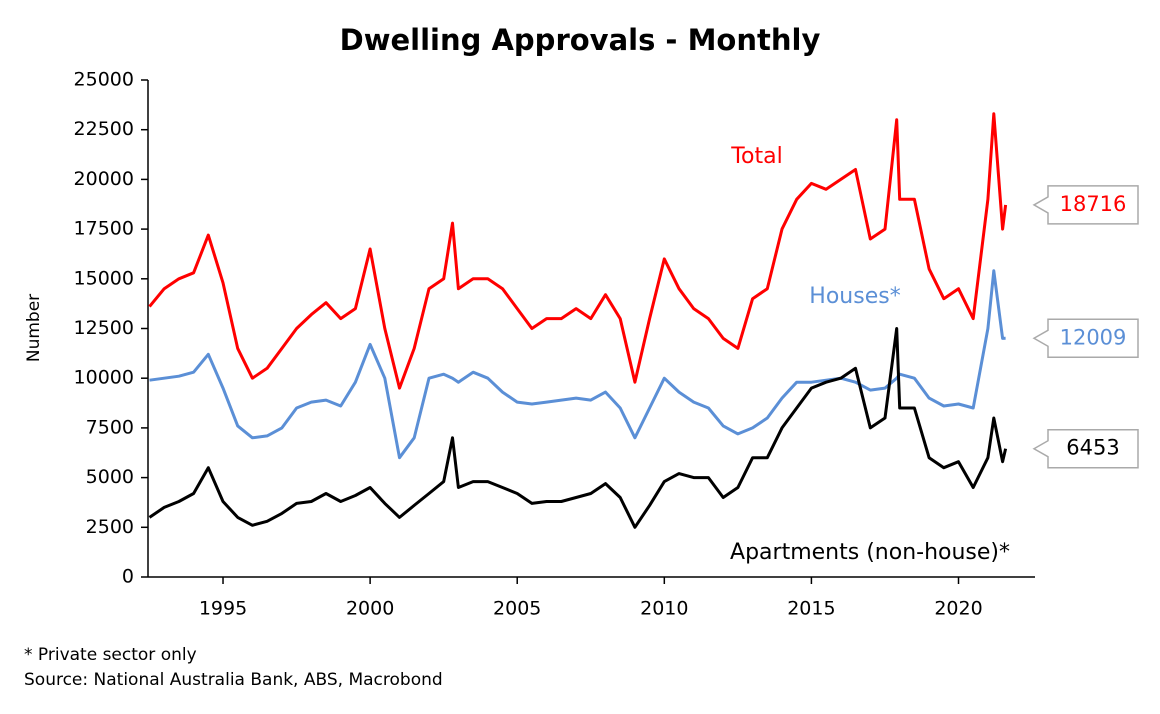  What do you see at coordinates (128, 577) in the screenshot?
I see `y-tick-label: 0` at bounding box center [128, 577].